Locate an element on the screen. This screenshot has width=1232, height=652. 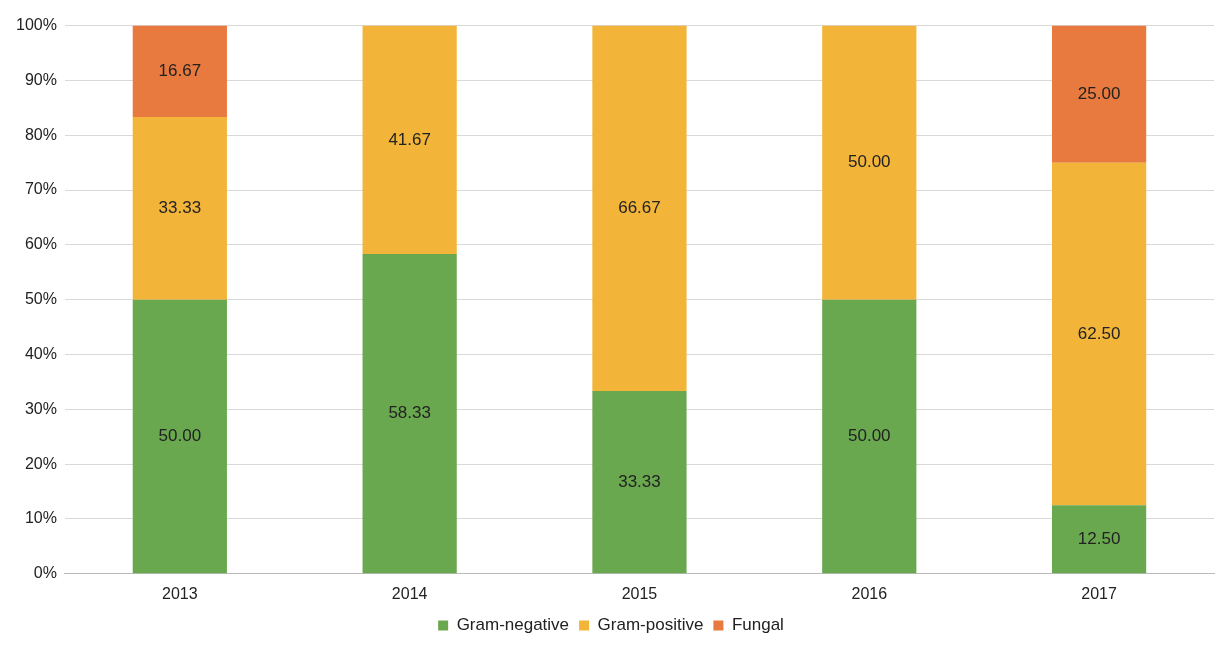
y-tick-label: 60% is located at coordinates (40, 244).